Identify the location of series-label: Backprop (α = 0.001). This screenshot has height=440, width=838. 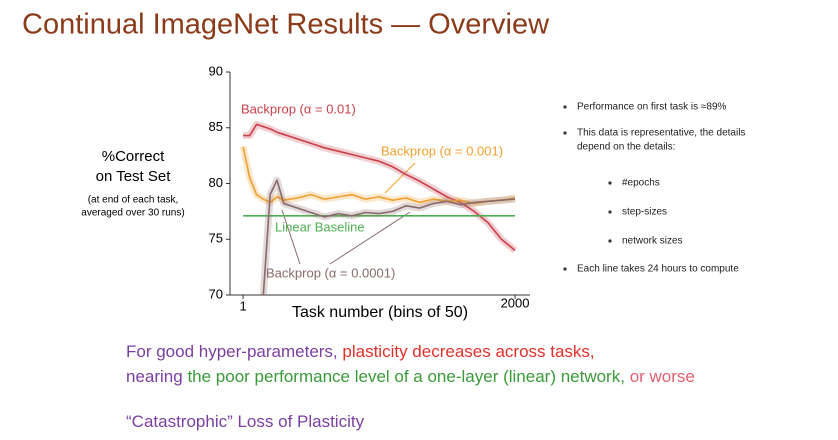
(442, 150).